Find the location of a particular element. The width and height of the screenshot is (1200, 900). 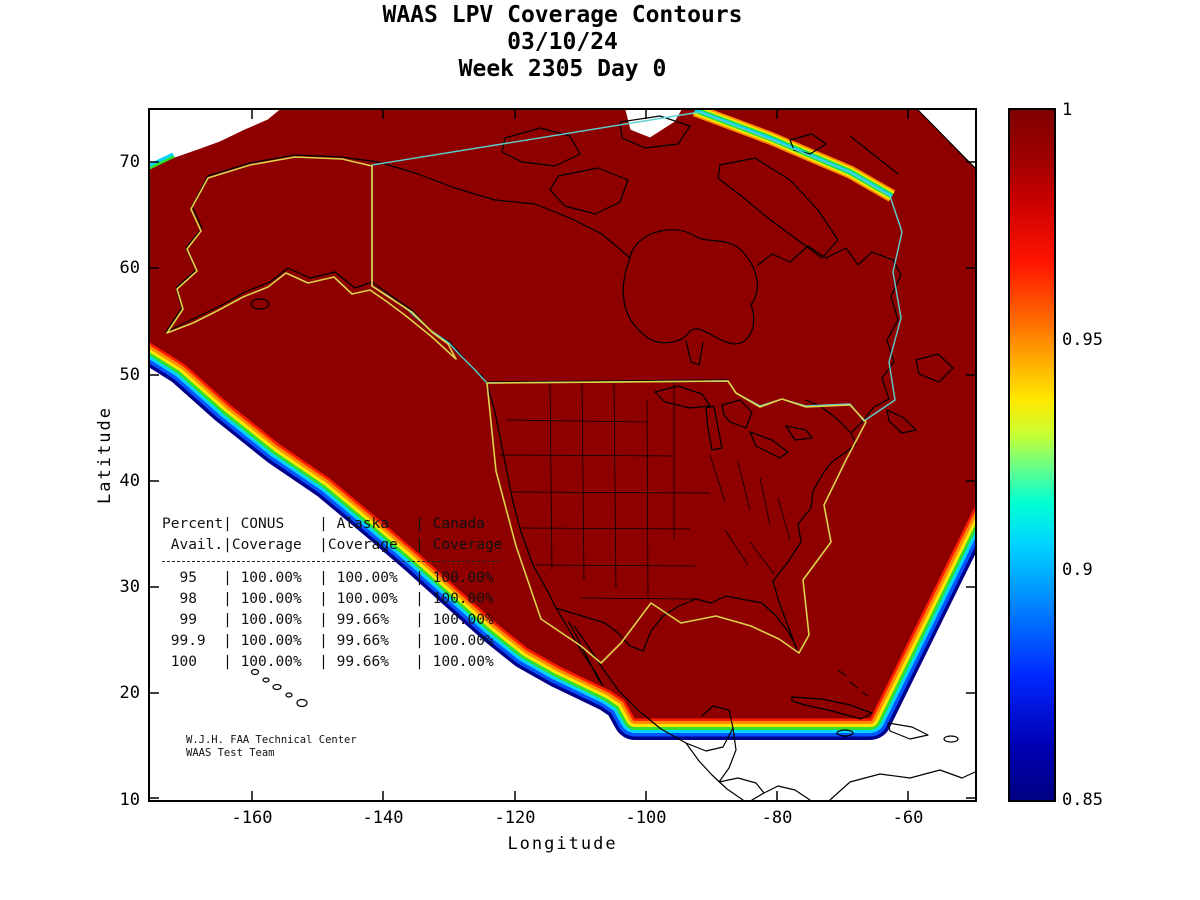

puerto-rico is located at coordinates (951, 739).